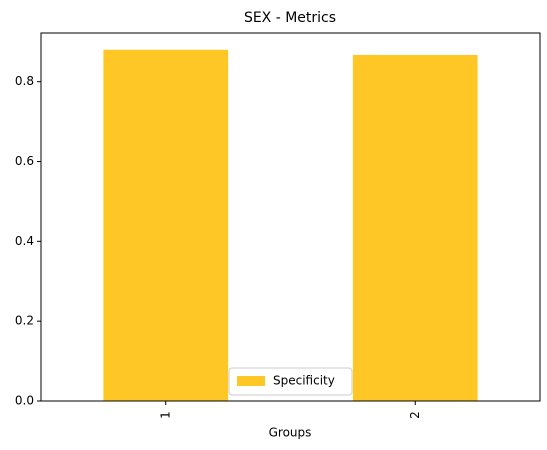  What do you see at coordinates (290, 433) in the screenshot?
I see `x-axis-label: Groups` at bounding box center [290, 433].